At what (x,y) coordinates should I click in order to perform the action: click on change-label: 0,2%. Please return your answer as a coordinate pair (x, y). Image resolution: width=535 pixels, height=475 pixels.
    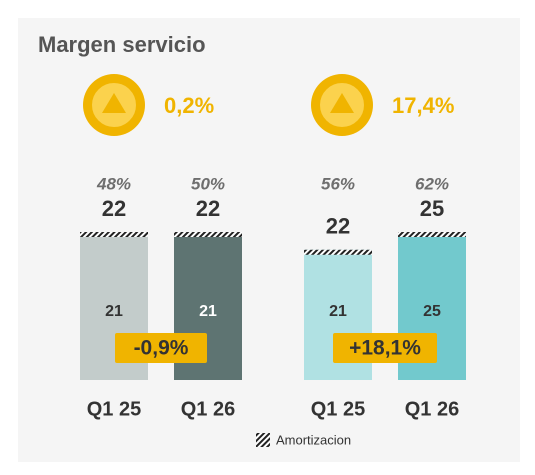
    Looking at the image, I should click on (189, 105).